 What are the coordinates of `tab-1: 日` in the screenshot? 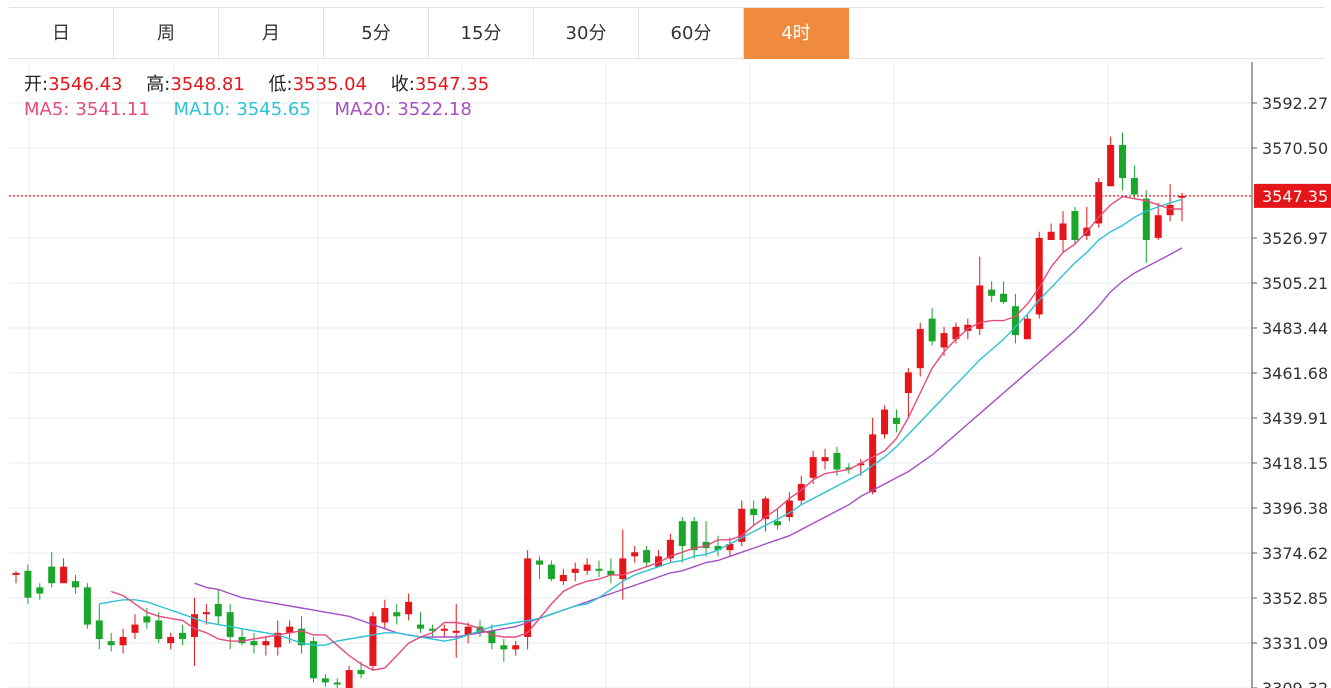 It's located at (61, 33).